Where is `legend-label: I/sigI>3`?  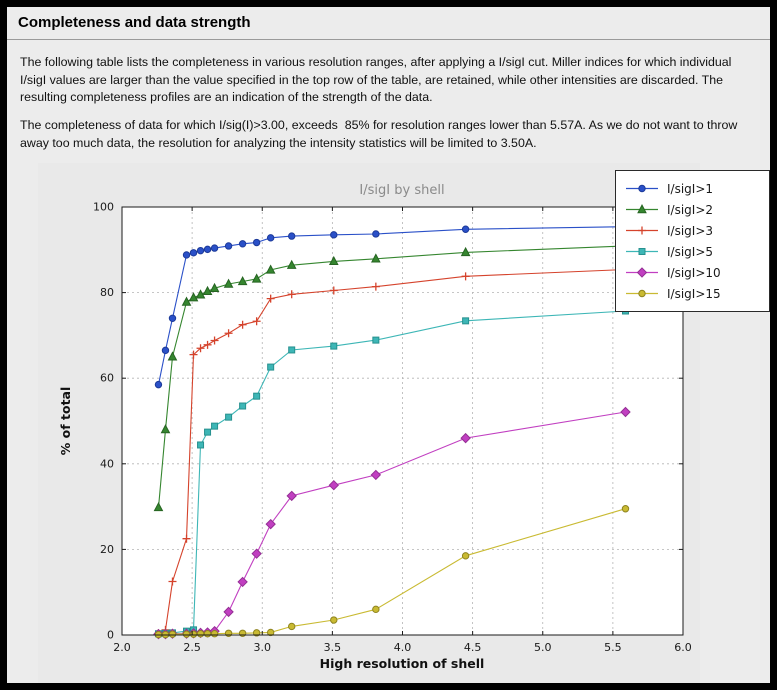
legend-label: I/sigI>3 is located at coordinates (690, 230).